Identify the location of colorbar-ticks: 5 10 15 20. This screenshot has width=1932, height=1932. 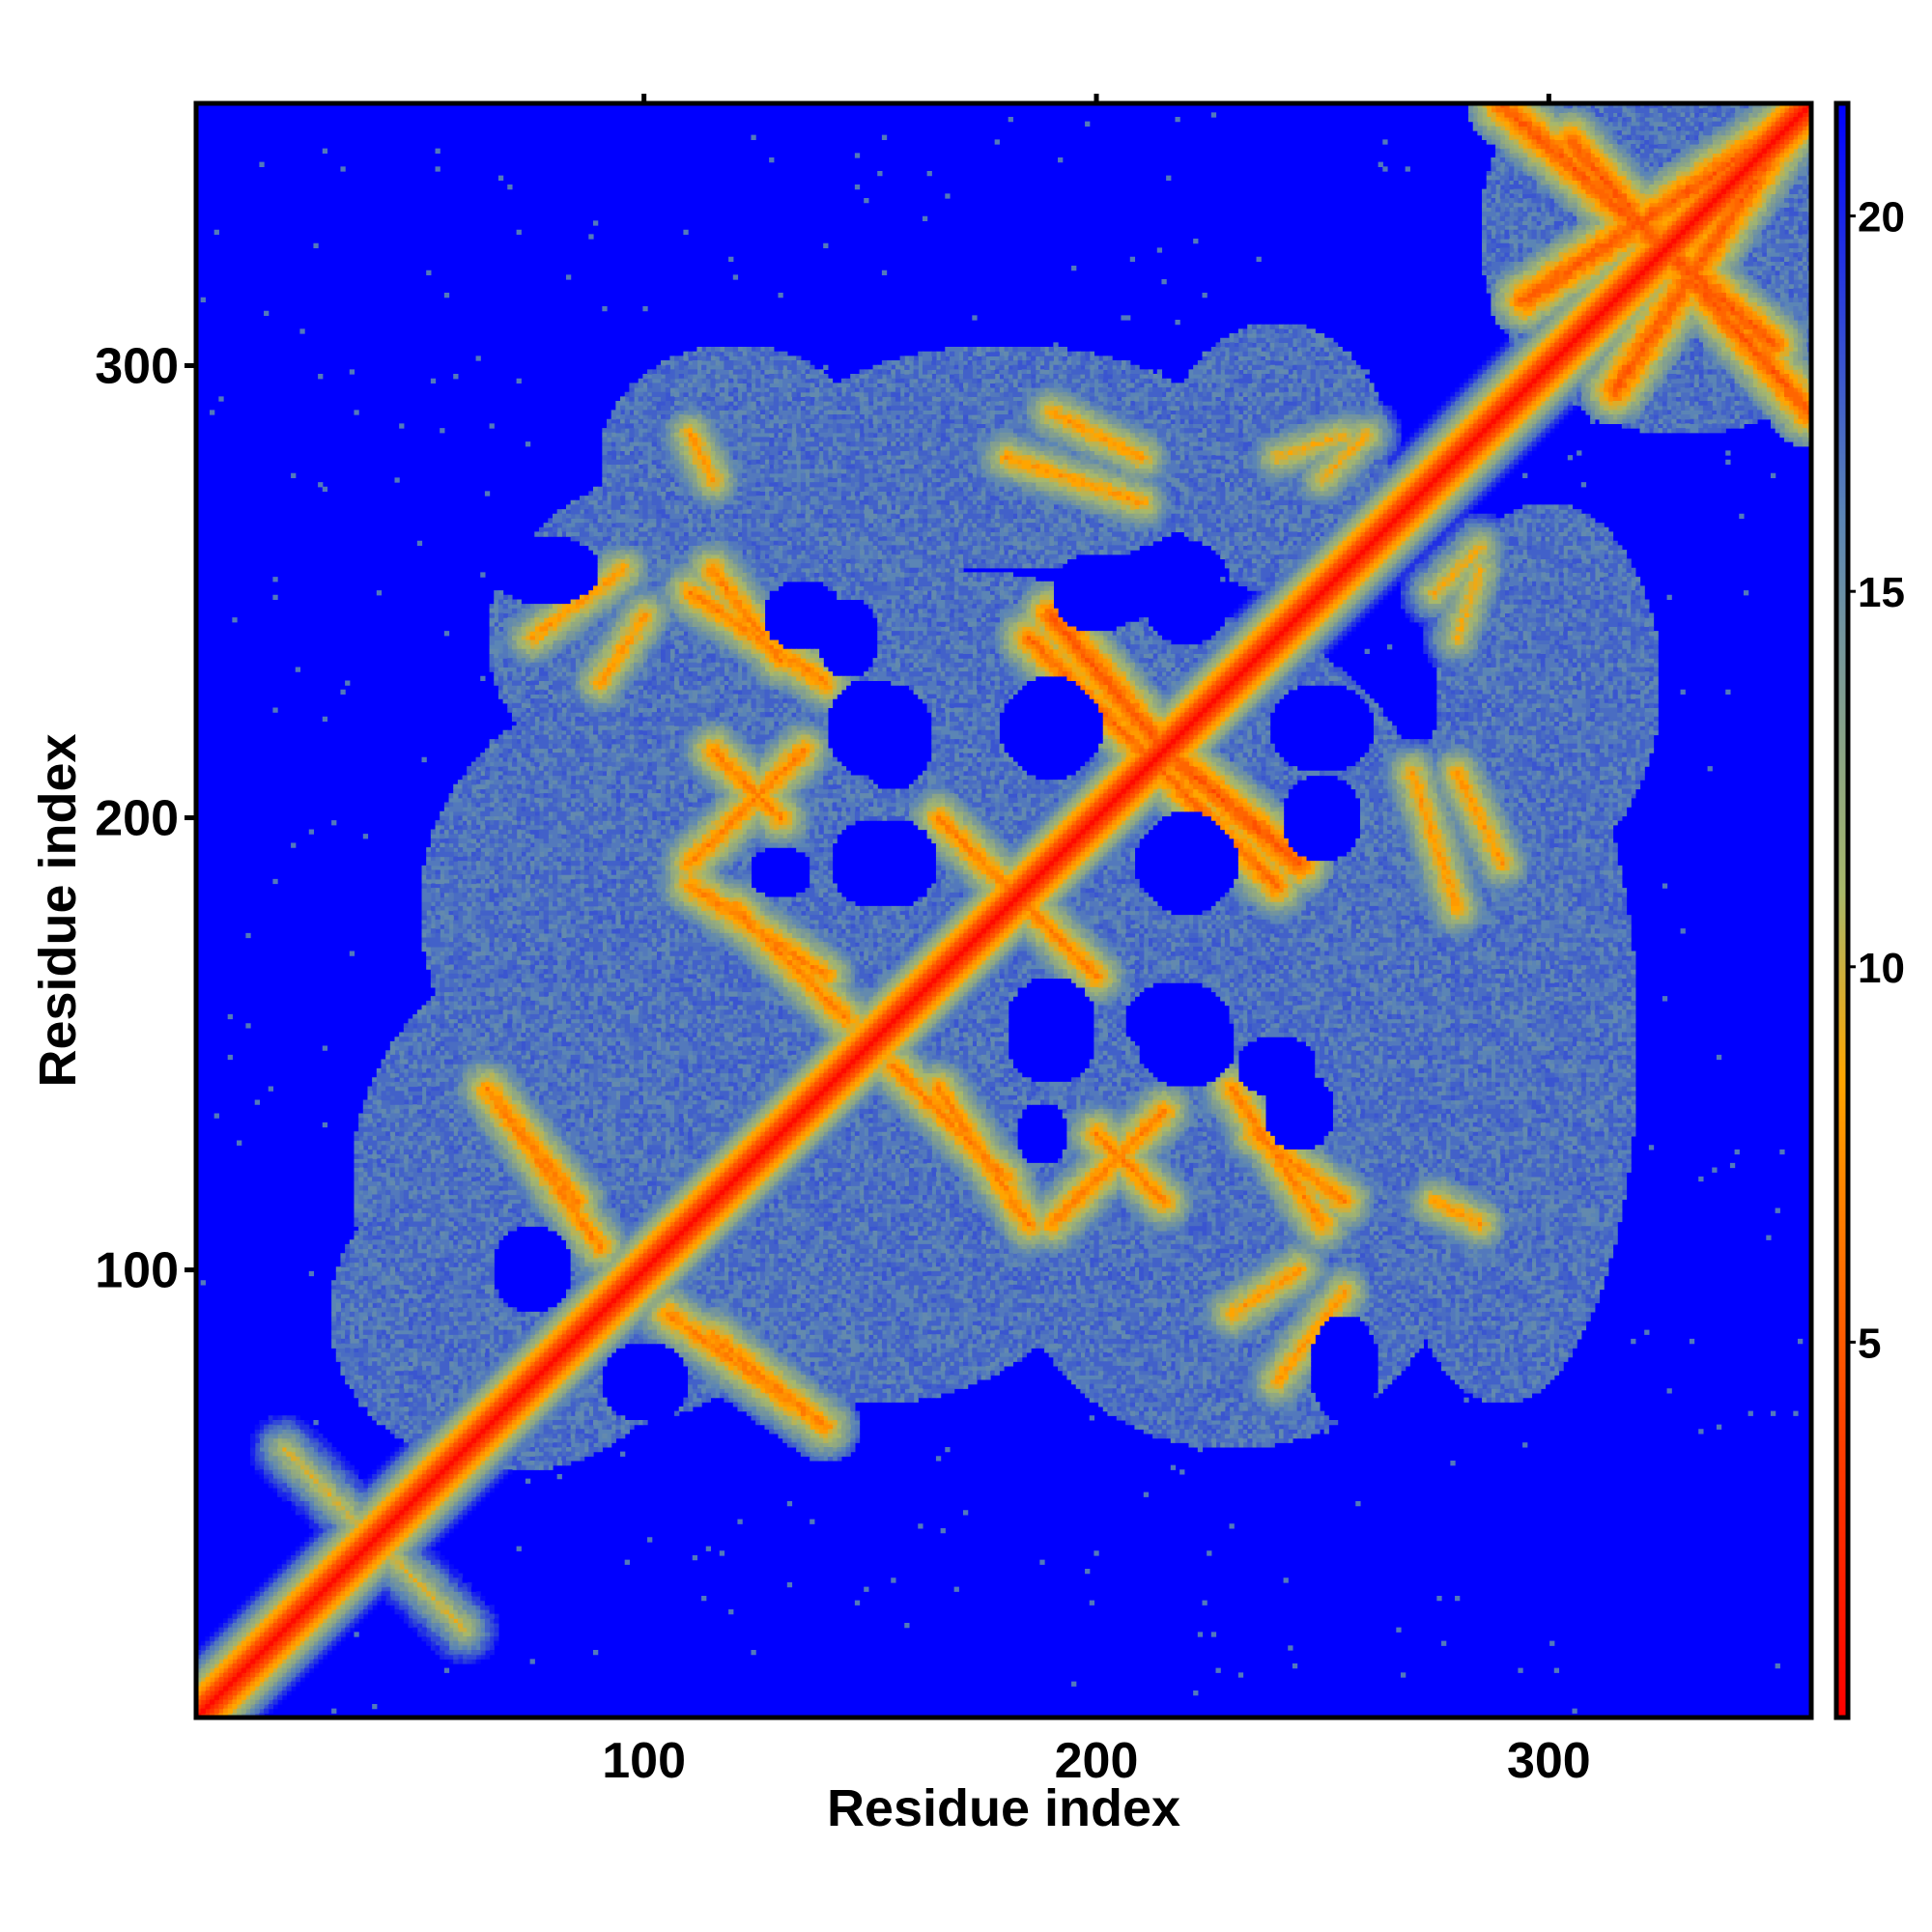
(1876, 780).